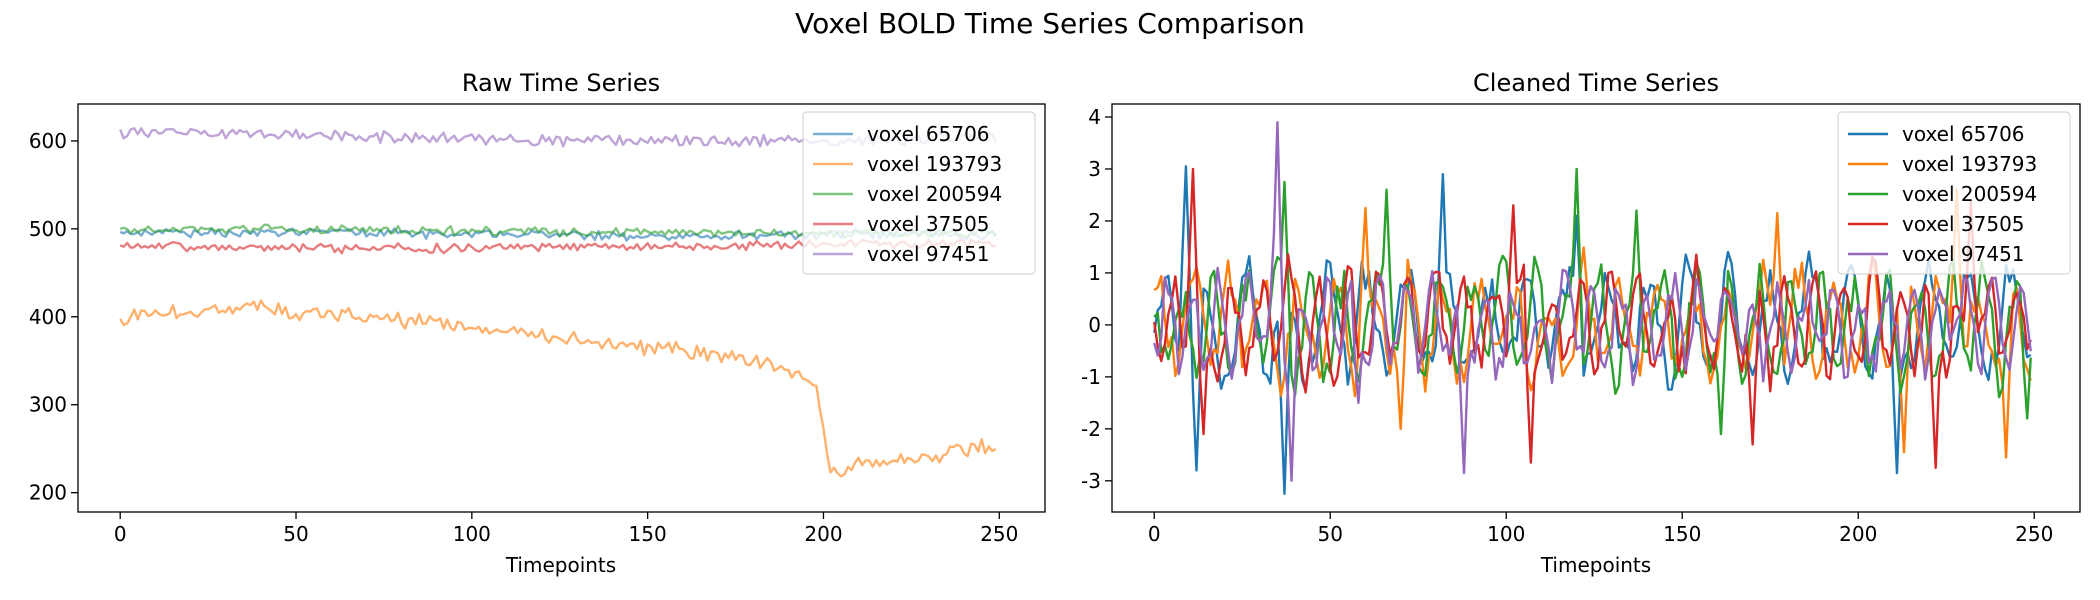 The image size is (2100, 600). Describe the element at coordinates (472, 534) in the screenshot. I see `raw-x-tick-label: 100` at that location.